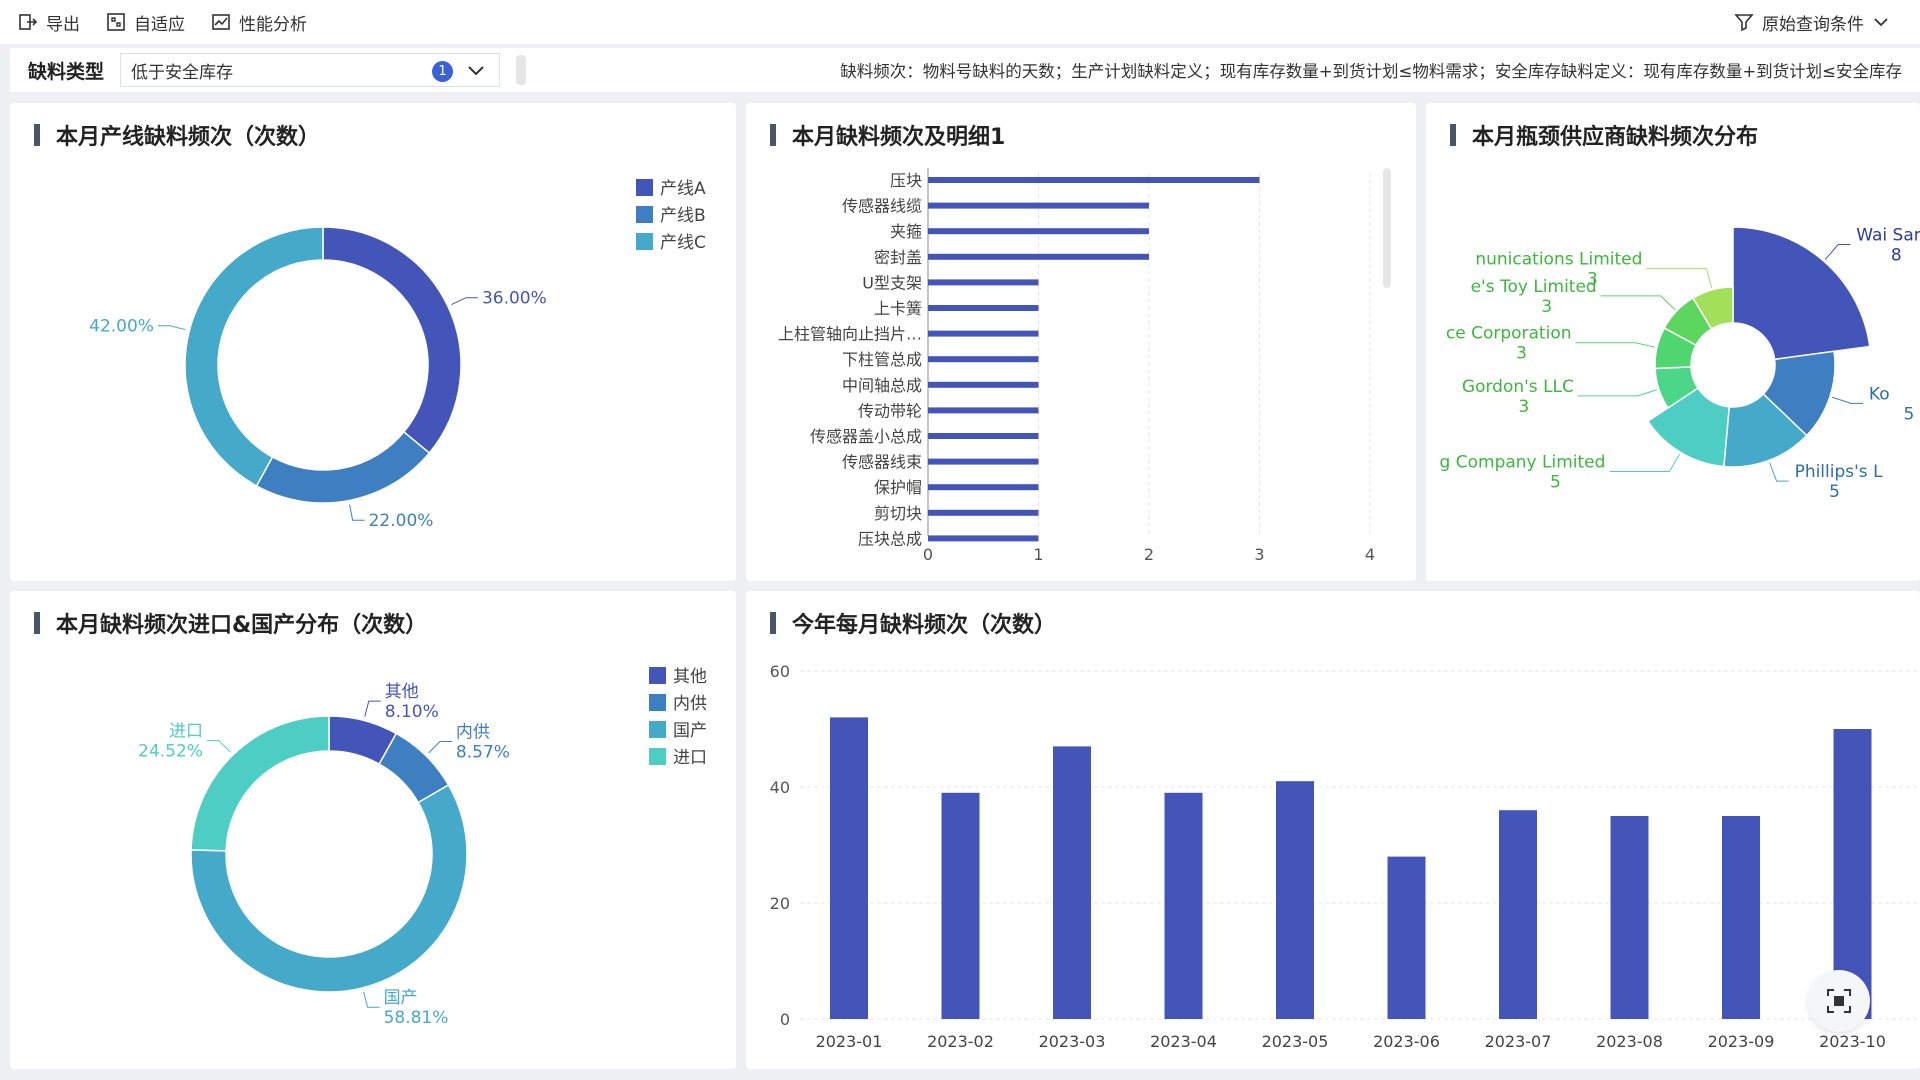 This screenshot has width=1920, height=1080. What do you see at coordinates (1744, 23) in the screenshot?
I see `filter-icon` at bounding box center [1744, 23].